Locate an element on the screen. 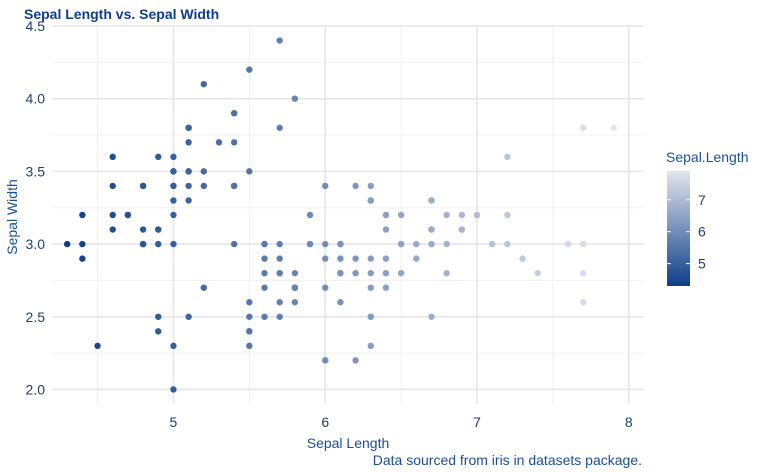  legend-title: Sepal.Length is located at coordinates (707, 157).